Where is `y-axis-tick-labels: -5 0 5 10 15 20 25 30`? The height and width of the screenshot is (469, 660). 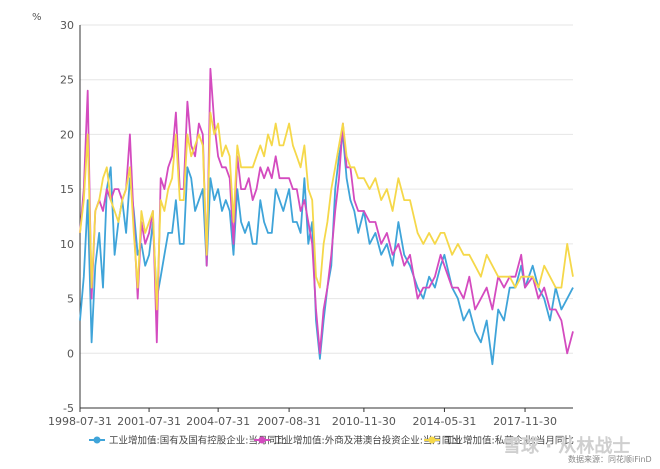 y-axis-tick-labels: -5 0 5 10 15 20 25 30 is located at coordinates (67, 217).